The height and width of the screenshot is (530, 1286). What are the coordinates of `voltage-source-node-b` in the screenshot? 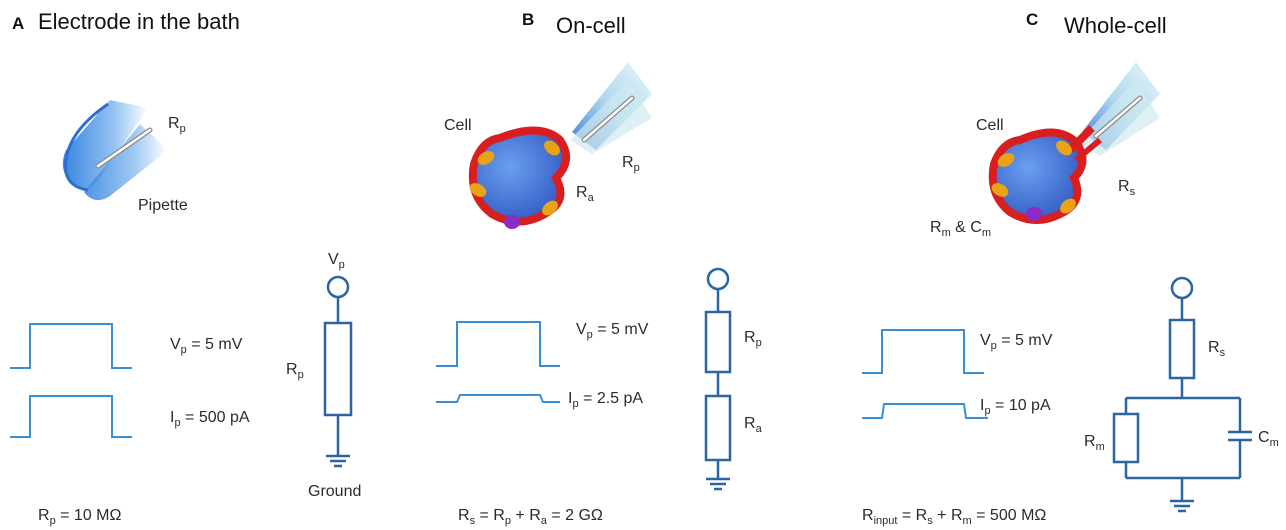 It's located at (718, 279).